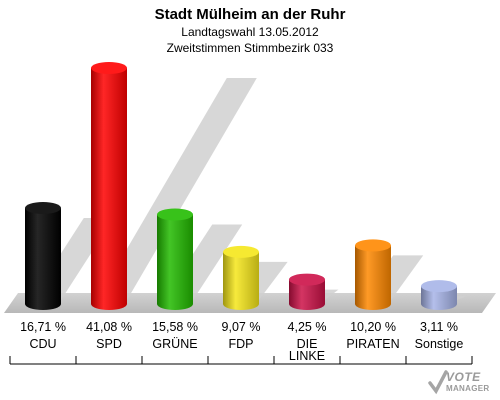  Describe the element at coordinates (43, 327) in the screenshot. I see `value-label-cdu: 16,71 %` at that location.